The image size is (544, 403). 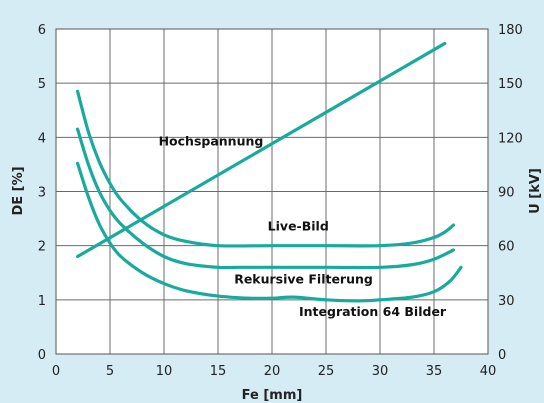 What do you see at coordinates (42, 301) in the screenshot?
I see `y-left-tick-label-1: 1` at bounding box center [42, 301].